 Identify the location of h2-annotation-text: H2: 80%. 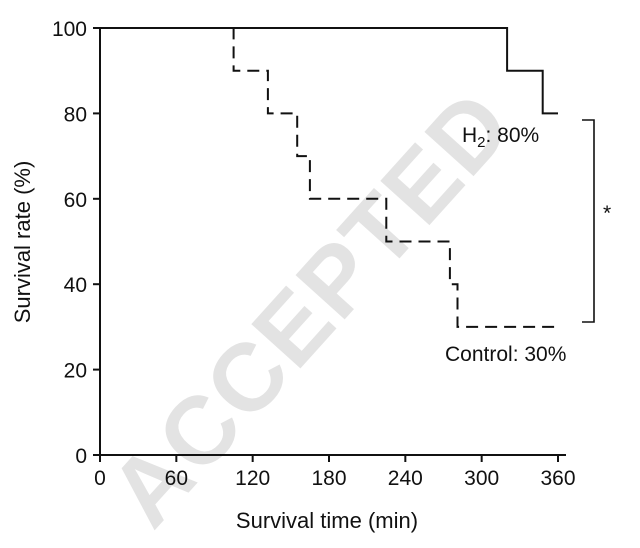
(500, 137).